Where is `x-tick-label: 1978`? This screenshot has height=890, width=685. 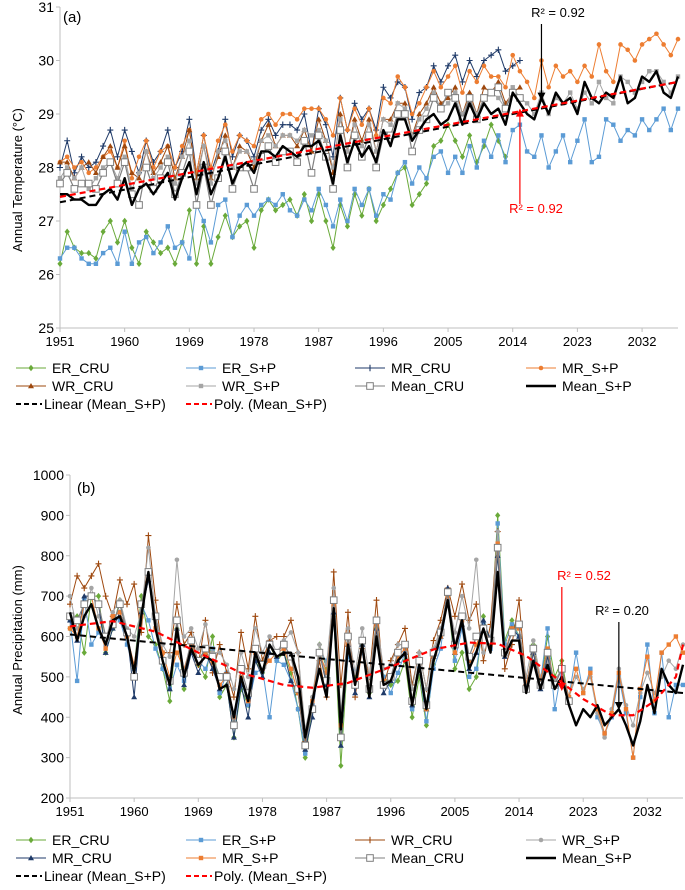 x-tick-label: 1978 is located at coordinates (262, 811).